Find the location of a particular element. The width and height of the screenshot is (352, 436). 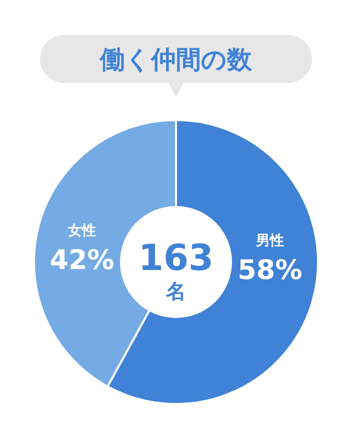

text: 163 is located at coordinates (176, 258).